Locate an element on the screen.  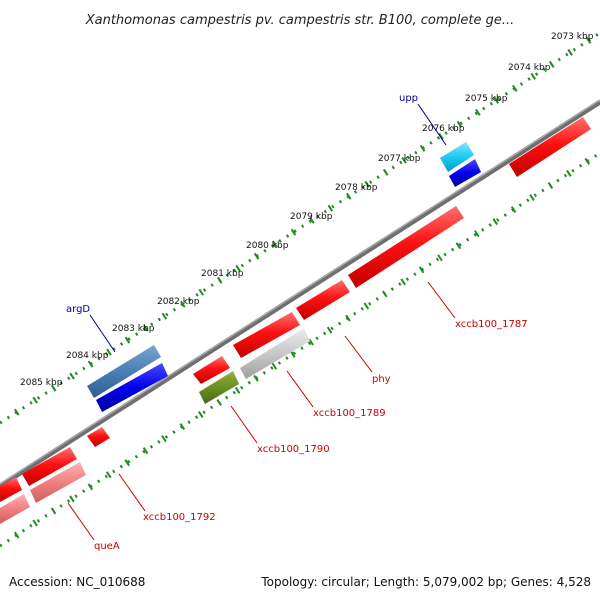
gene-label-queA: queA is located at coordinates (107, 546).